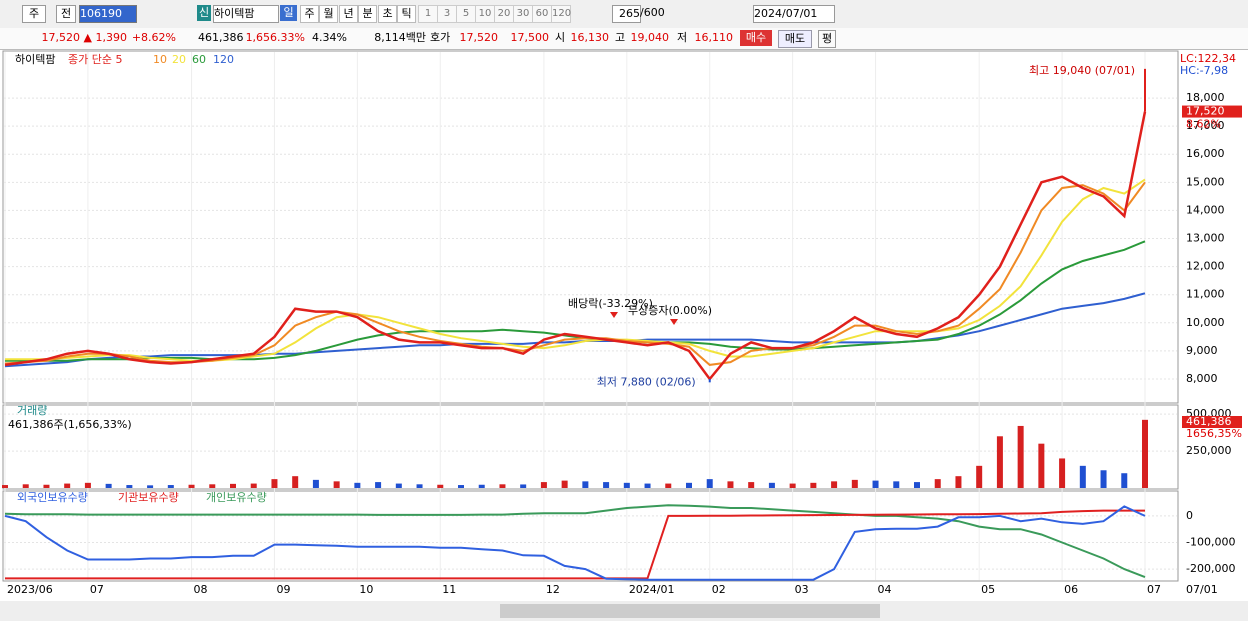 The image size is (1248, 621). Describe the element at coordinates (66, 37) in the screenshot. I see `quote-price: 17,520 ▲` at that location.